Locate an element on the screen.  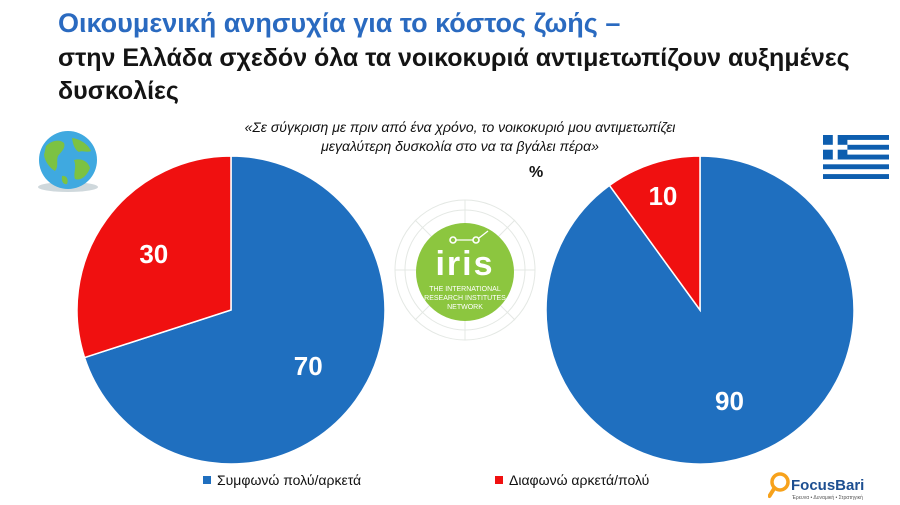
iris-wordmark: iris is located at coordinates (464, 264).